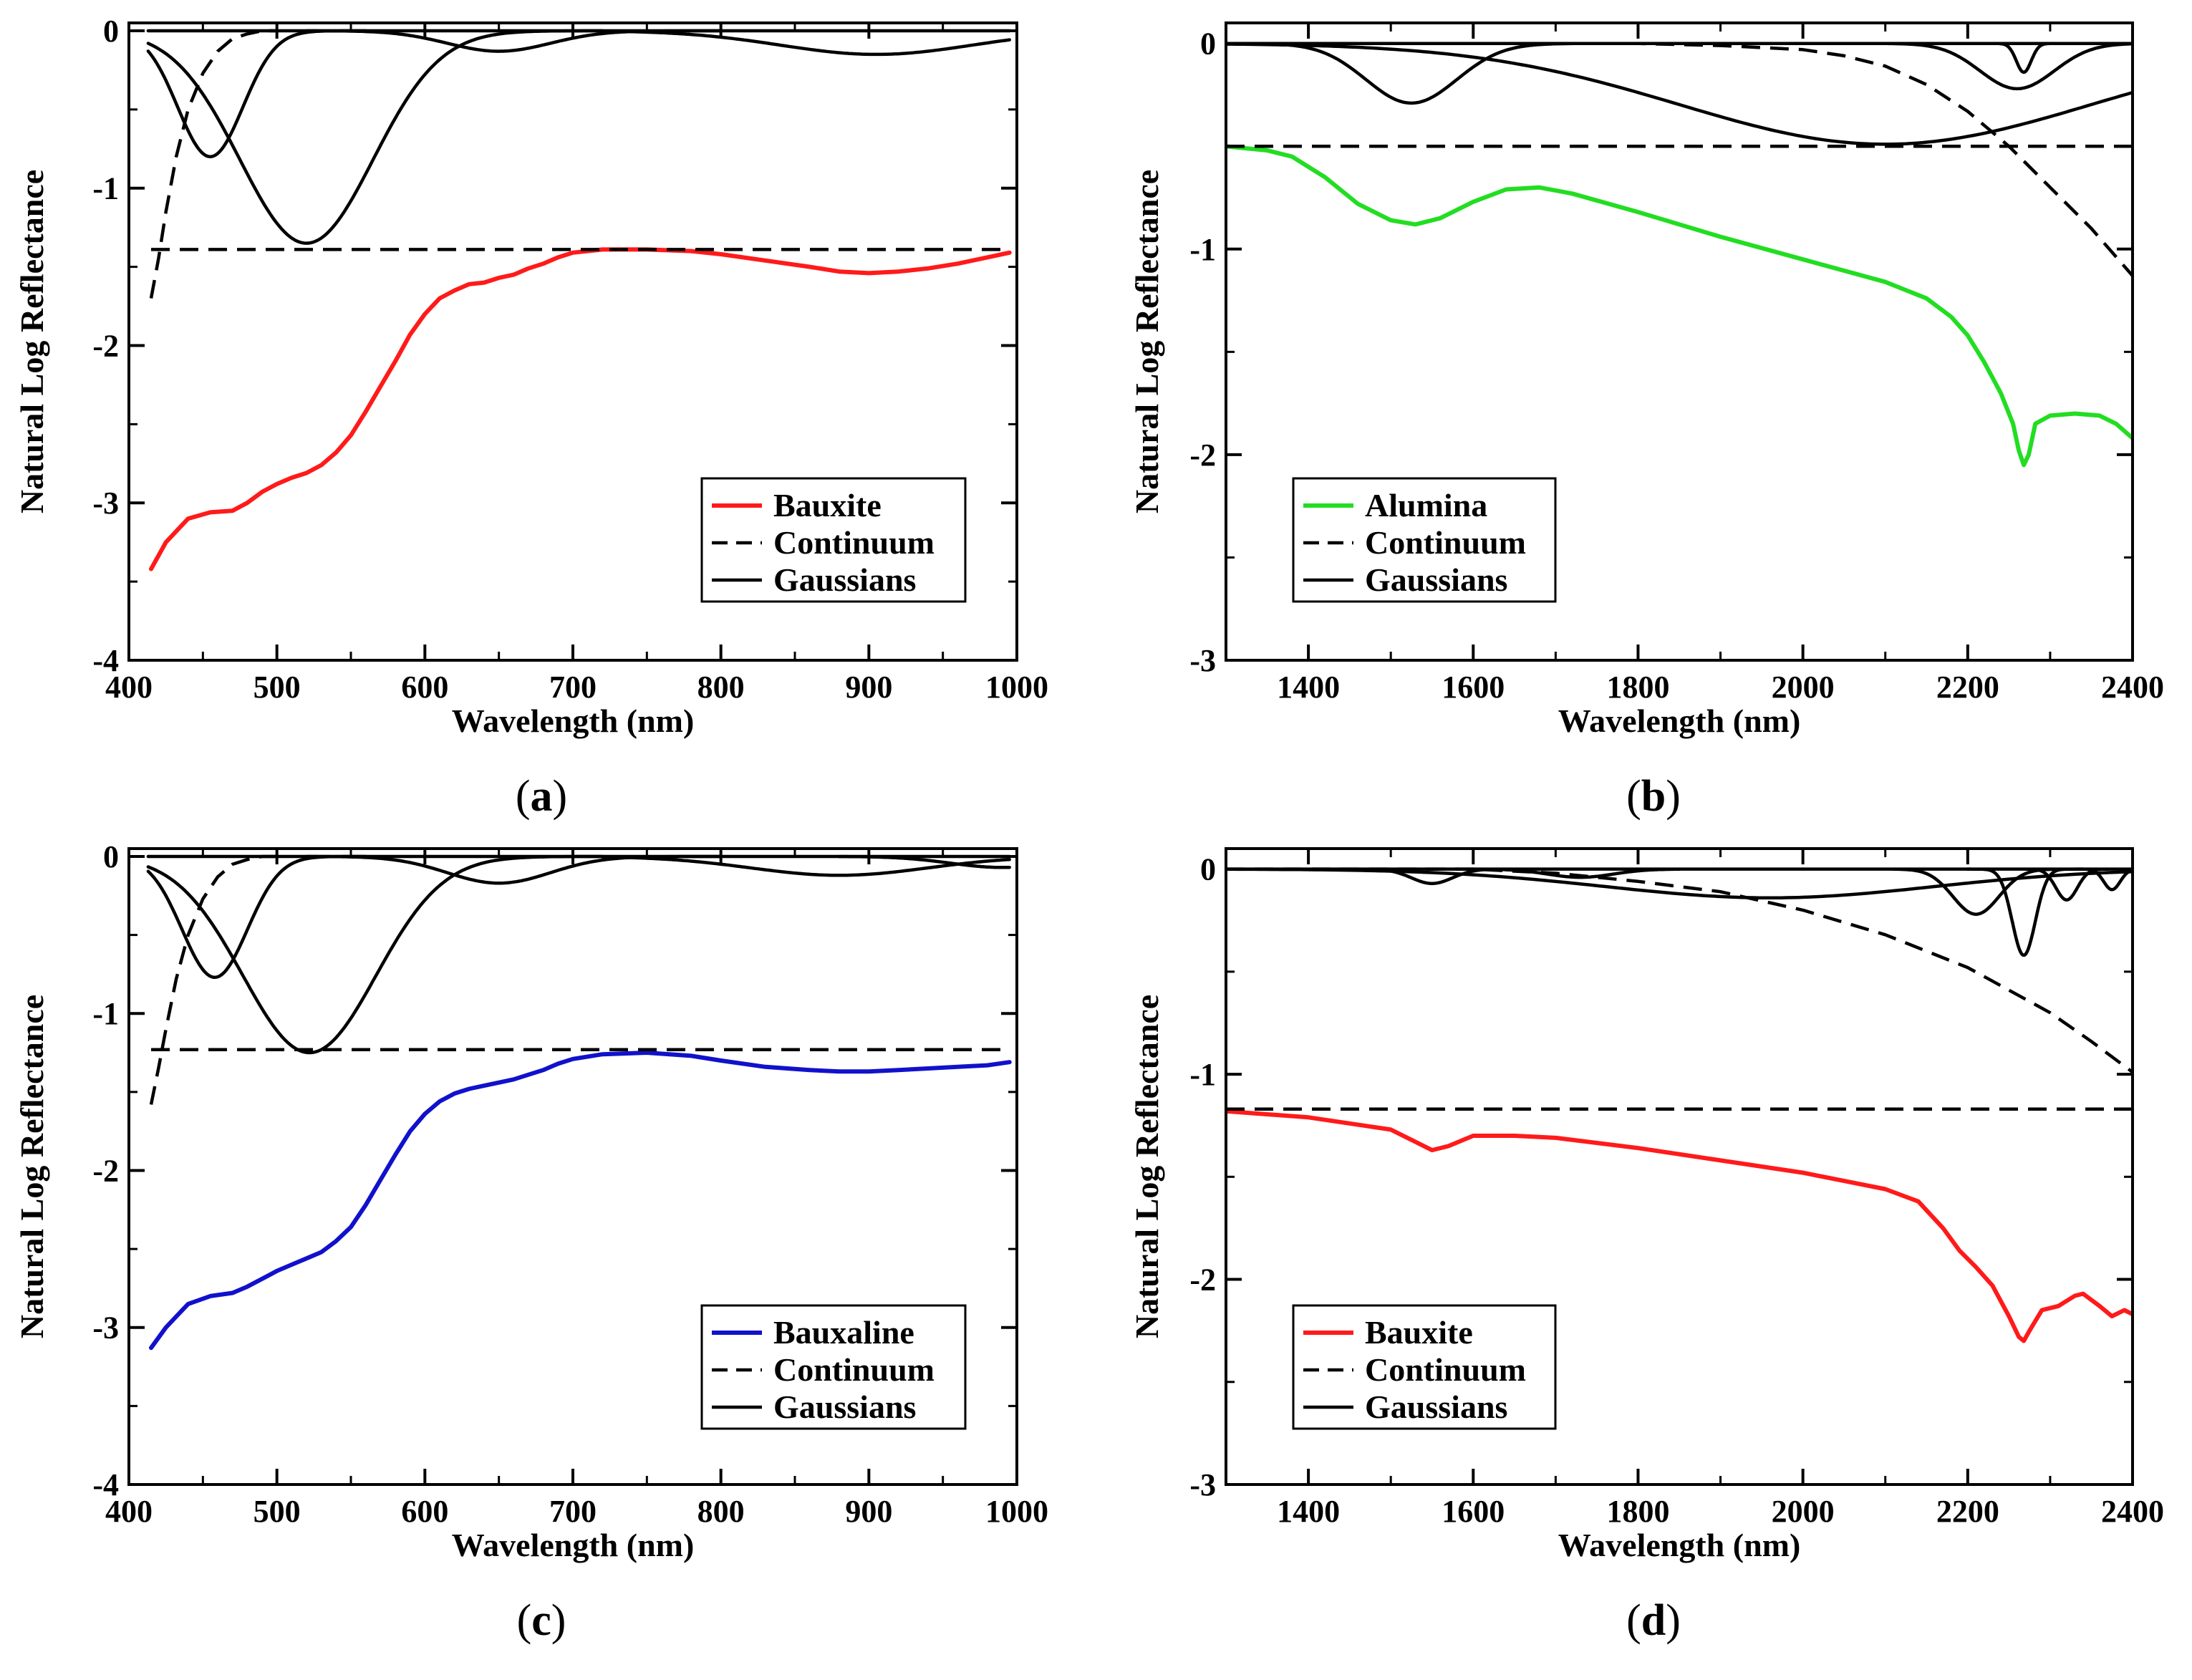  I want to click on caption-letter: b, so click(1653, 796).